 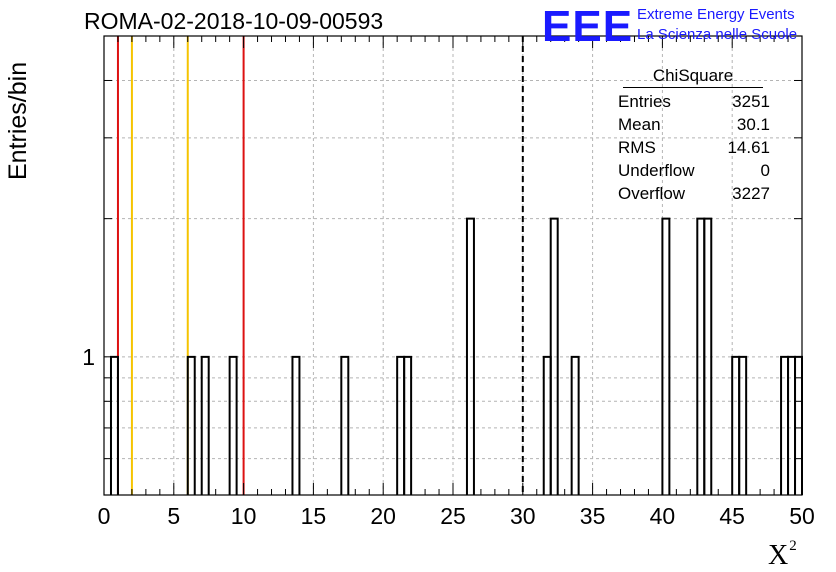 What do you see at coordinates (18, 120) in the screenshot?
I see `y-axis-label: Entries/bin` at bounding box center [18, 120].